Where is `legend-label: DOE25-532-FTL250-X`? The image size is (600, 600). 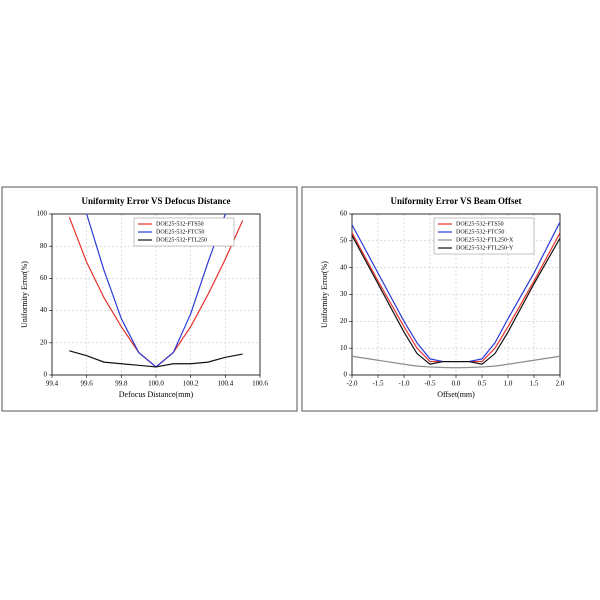 legend-label: DOE25-532-FTL250-X is located at coordinates (485, 240).